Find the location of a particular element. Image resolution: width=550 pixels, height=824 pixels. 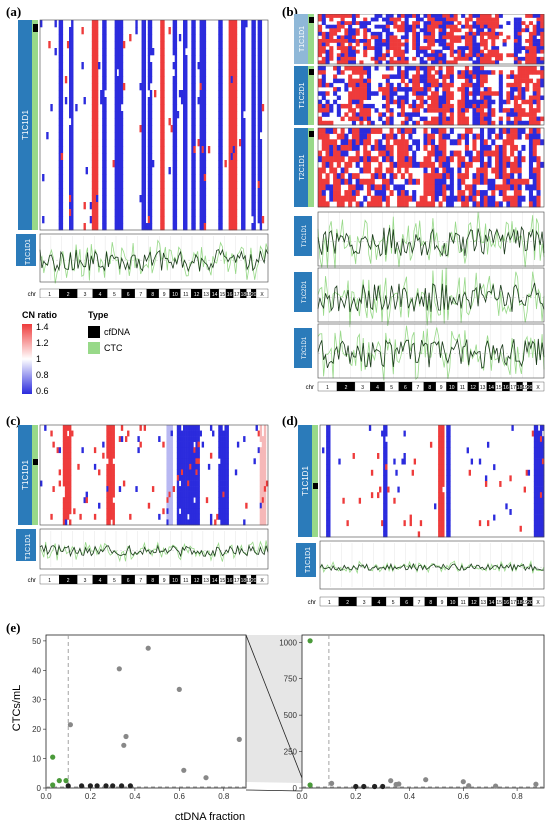

type-legend-title: Type is located at coordinates (98, 315).